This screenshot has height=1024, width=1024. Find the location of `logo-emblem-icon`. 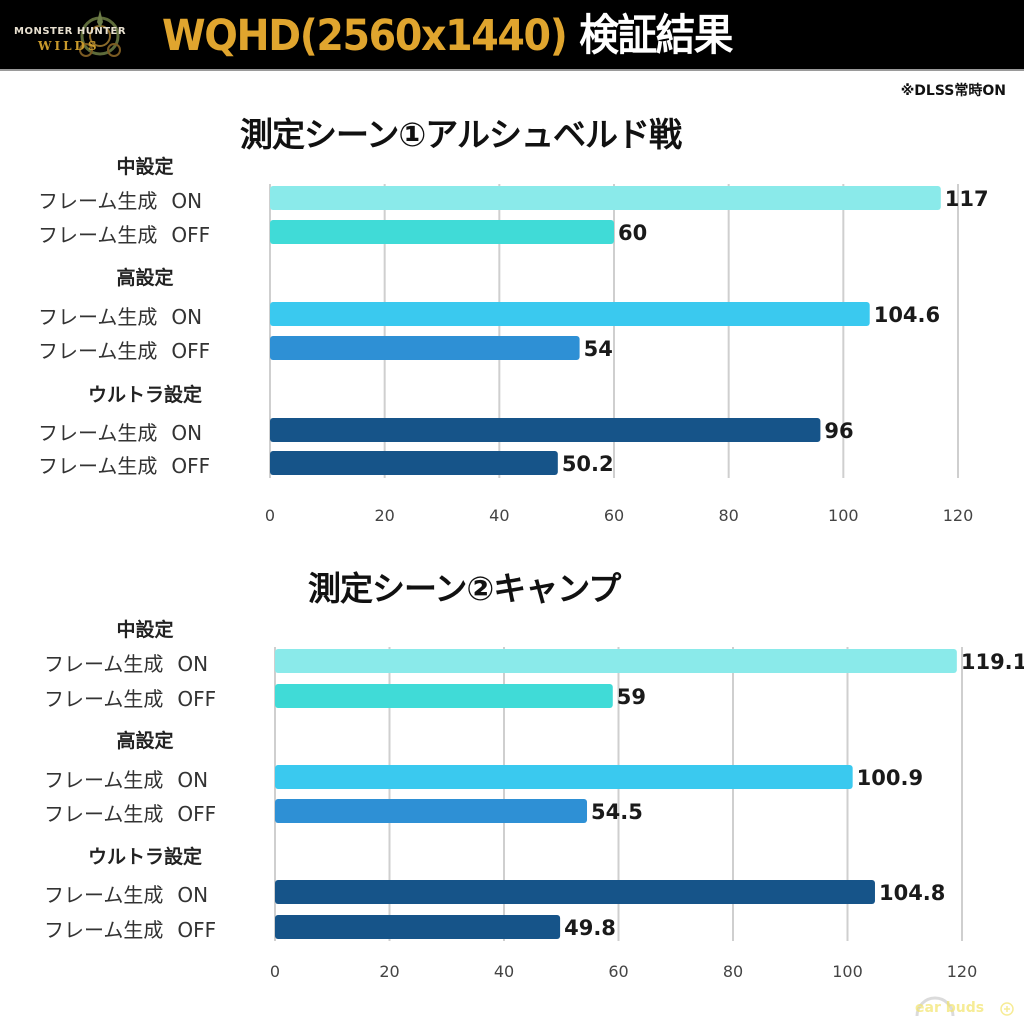

logo-emblem-icon is located at coordinates (100, 33).